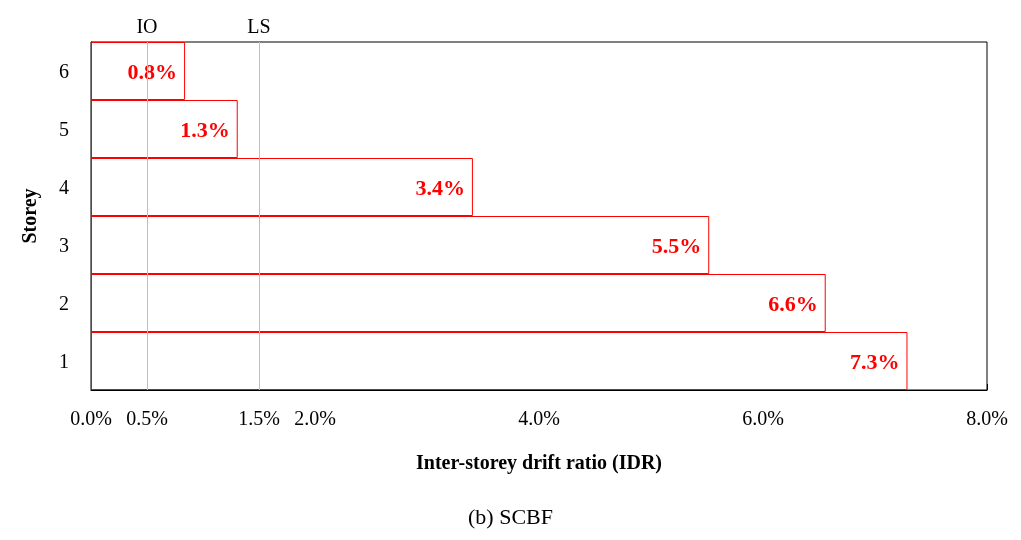 The height and width of the screenshot is (540, 1021). What do you see at coordinates (874, 361) in the screenshot?
I see `data-label: 7.3%` at bounding box center [874, 361].